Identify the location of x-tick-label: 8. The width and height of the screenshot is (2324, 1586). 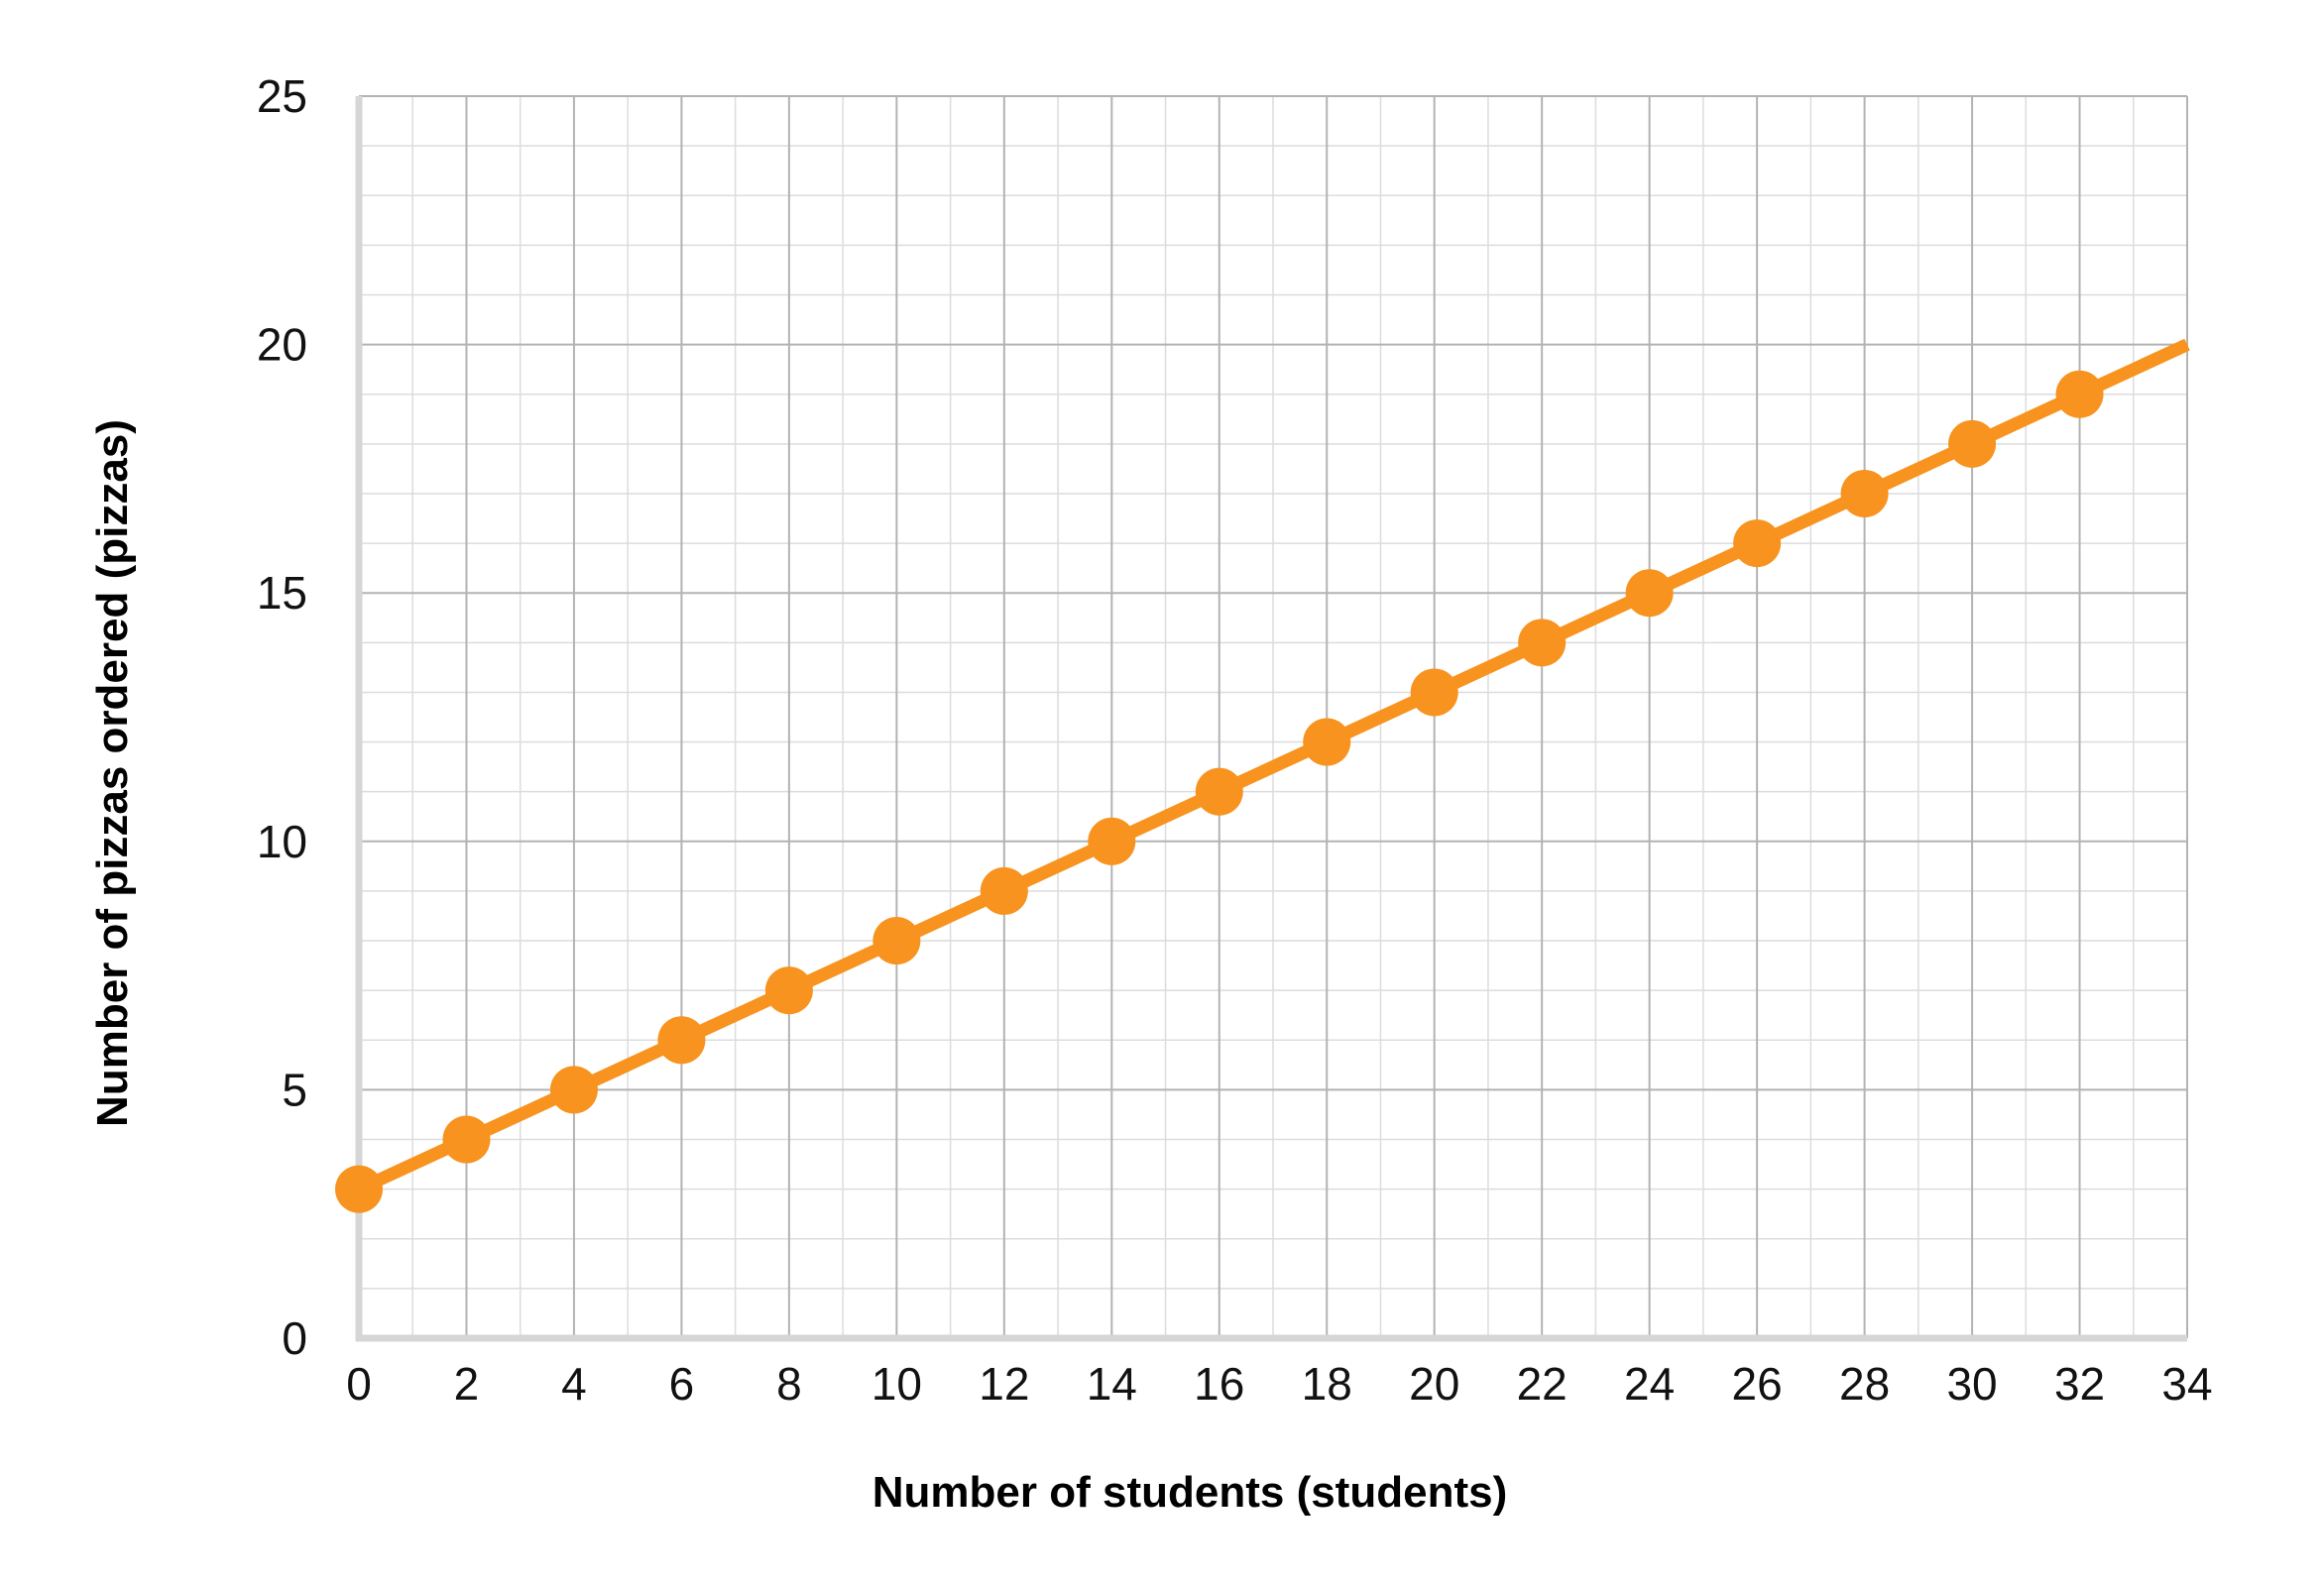
(789, 1384).